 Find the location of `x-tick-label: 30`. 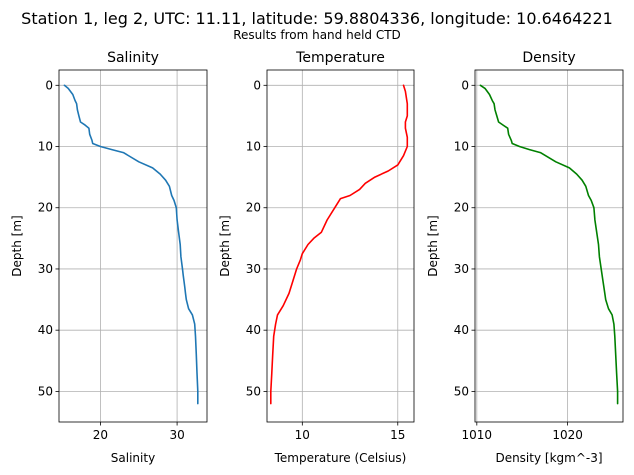

x-tick-label: 30 is located at coordinates (176, 435).